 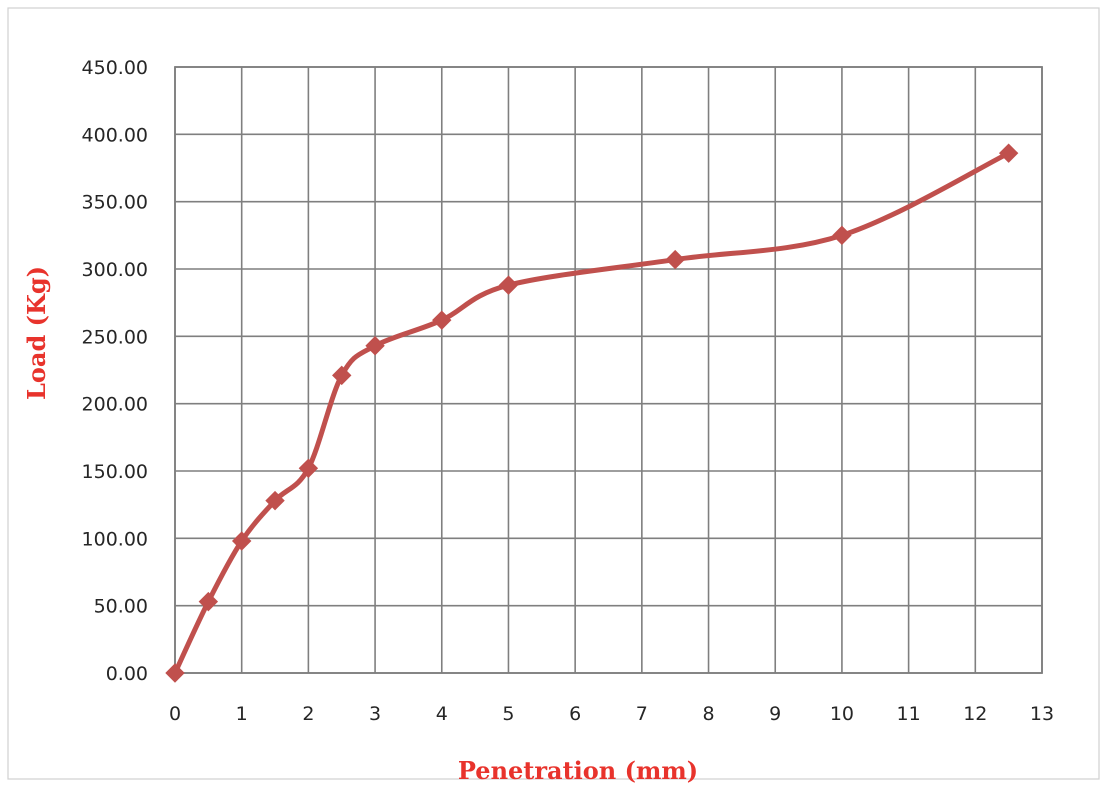 I want to click on x-tick-label: 10, so click(x=842, y=714).